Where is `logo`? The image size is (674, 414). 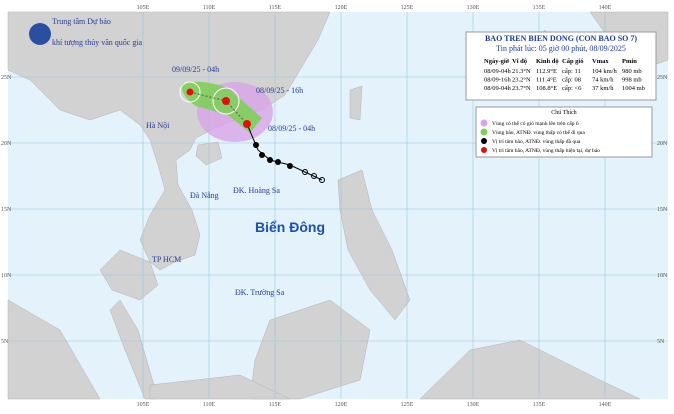 logo is located at coordinates (40, 34).